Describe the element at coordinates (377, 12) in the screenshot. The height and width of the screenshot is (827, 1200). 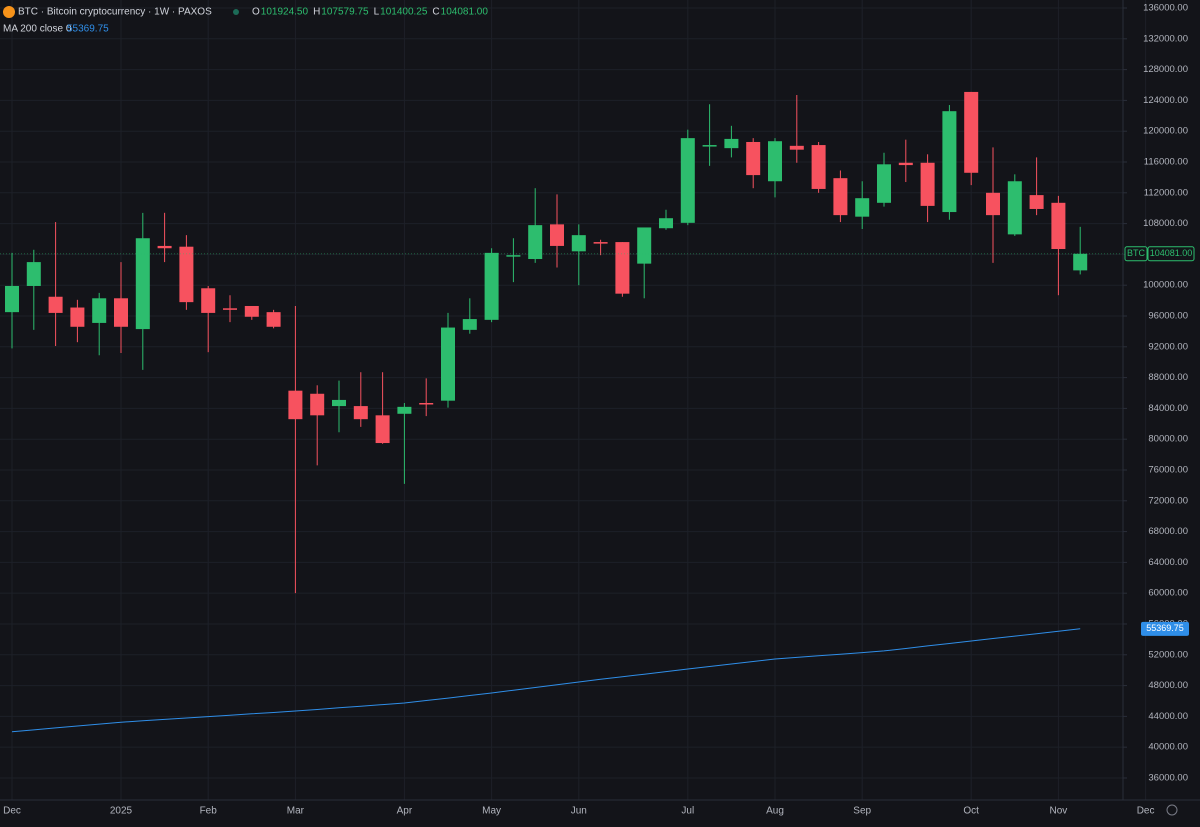
I see `ohlc-key: L` at that location.